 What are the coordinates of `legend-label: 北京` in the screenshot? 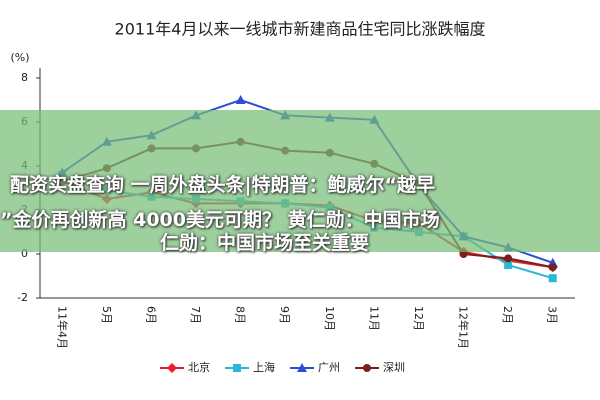 It's located at (199, 367).